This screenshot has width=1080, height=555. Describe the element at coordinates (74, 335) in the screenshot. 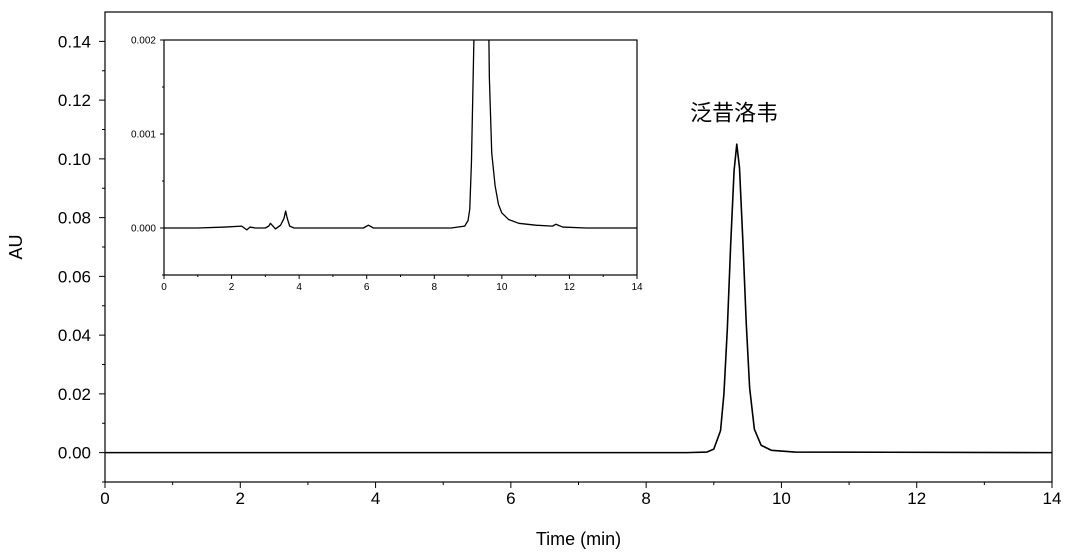

I see `y-tick-label: 0.04` at that location.